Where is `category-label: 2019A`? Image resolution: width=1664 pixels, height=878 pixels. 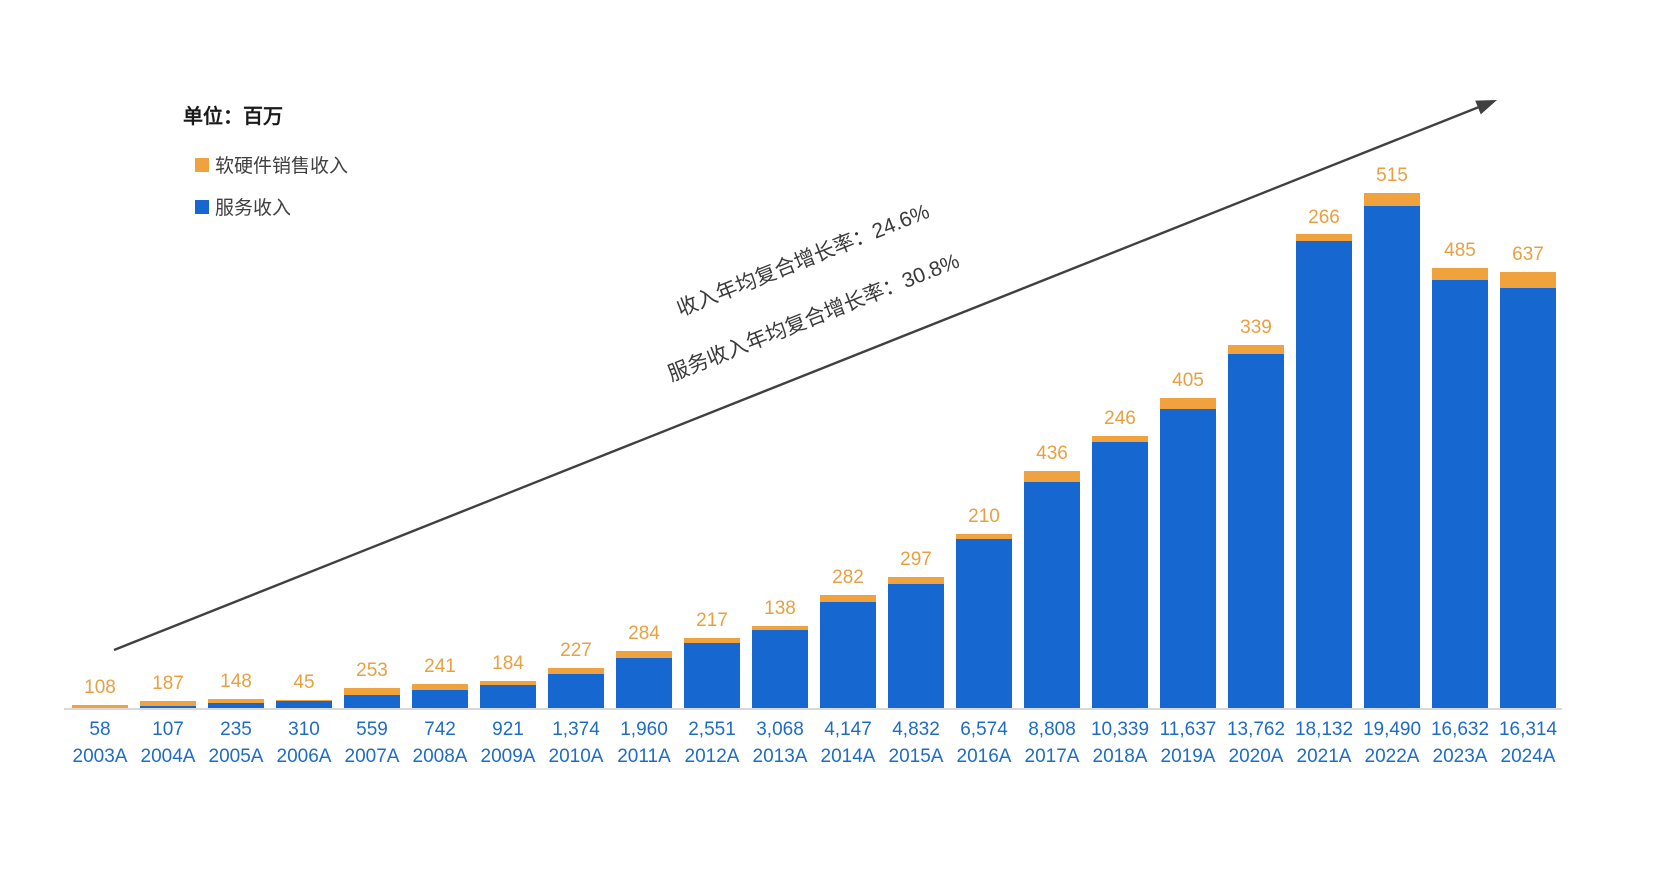
category-label: 2019A is located at coordinates (1188, 756).